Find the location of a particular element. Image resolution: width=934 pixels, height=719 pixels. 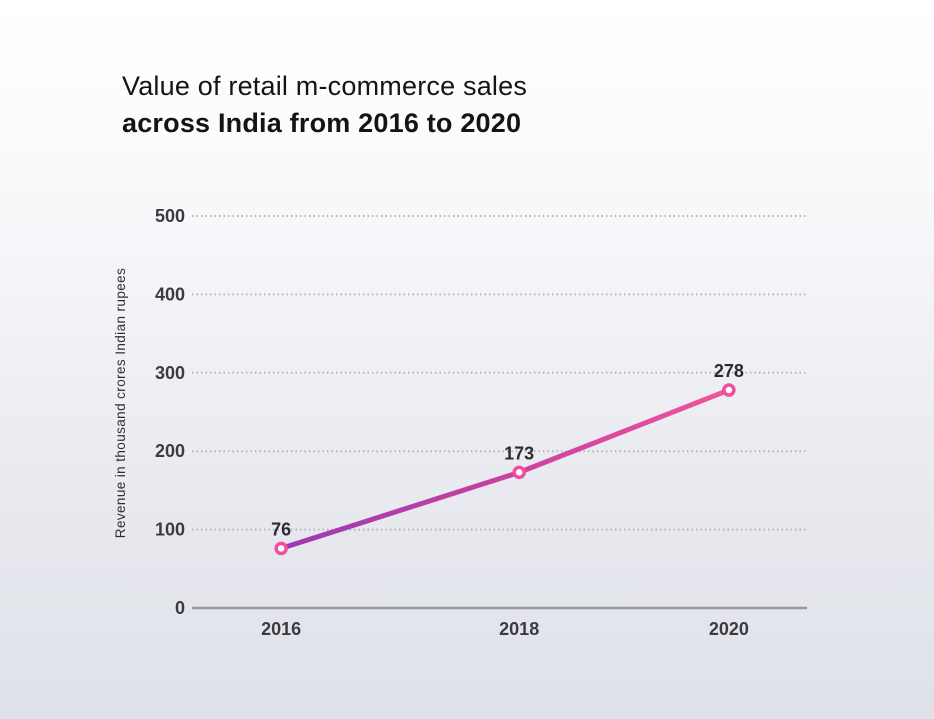

y-tick-label: 500 is located at coordinates (170, 216).